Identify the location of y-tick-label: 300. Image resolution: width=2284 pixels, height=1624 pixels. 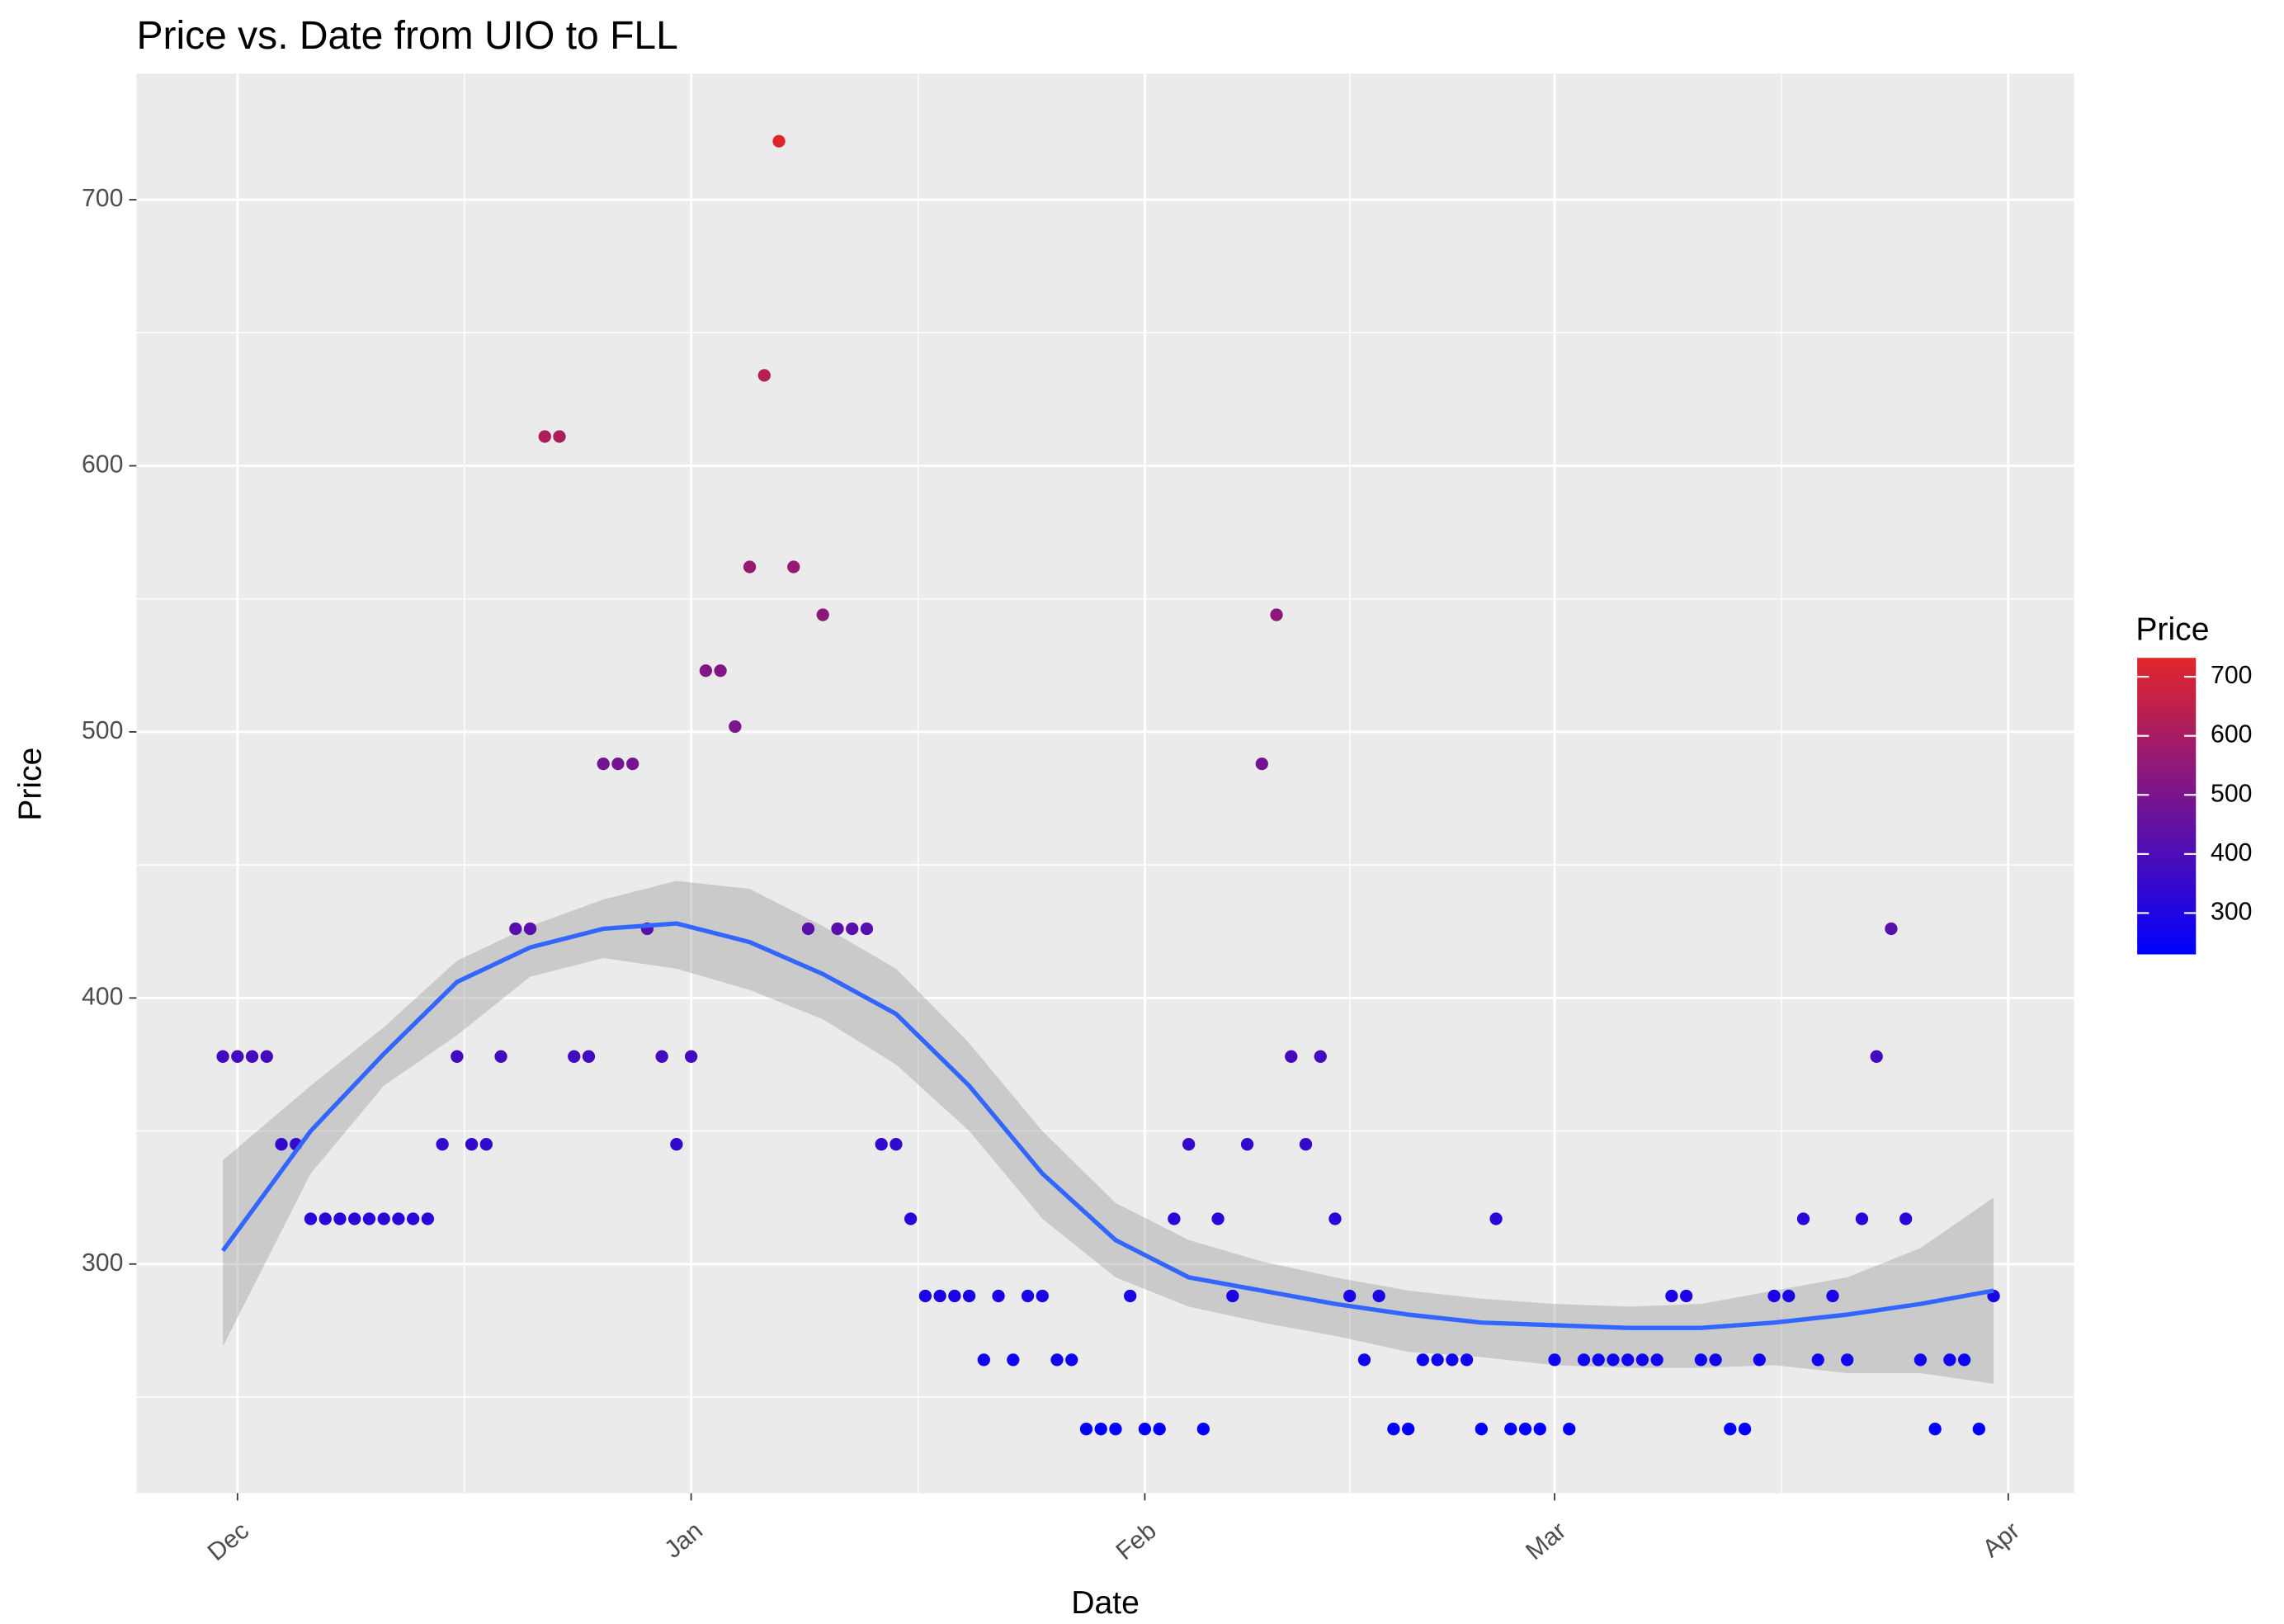
(103, 1263).